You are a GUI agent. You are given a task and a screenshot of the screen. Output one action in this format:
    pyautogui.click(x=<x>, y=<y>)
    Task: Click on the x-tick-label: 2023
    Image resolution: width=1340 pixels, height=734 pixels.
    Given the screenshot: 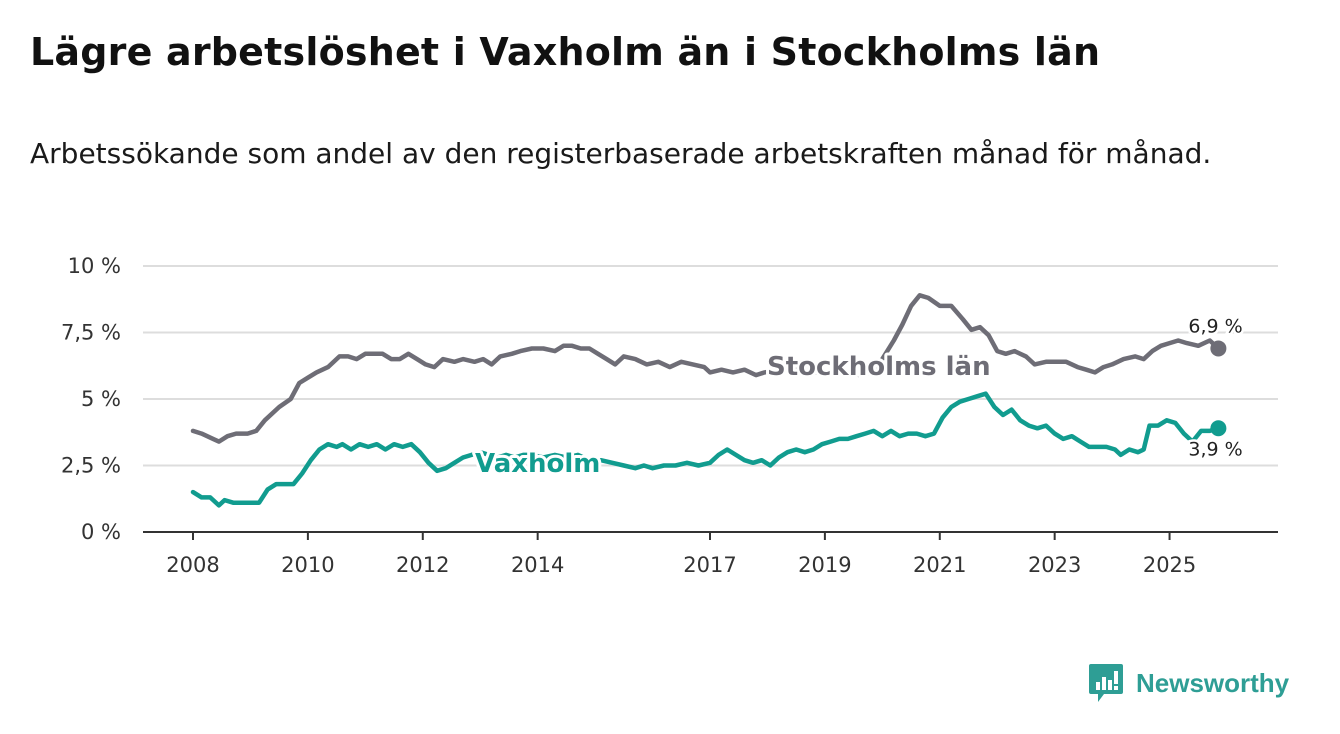 What is the action you would take?
    pyautogui.click(x=1054, y=565)
    